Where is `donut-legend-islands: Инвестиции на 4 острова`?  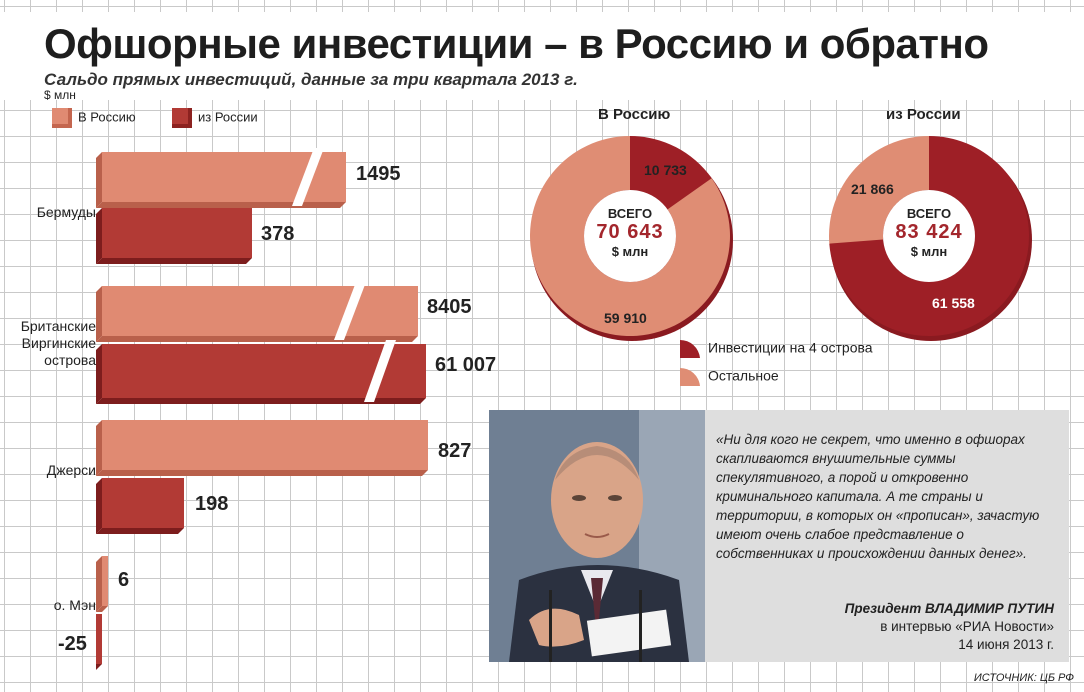 donut-legend-islands: Инвестиции на 4 острова is located at coordinates (775, 349).